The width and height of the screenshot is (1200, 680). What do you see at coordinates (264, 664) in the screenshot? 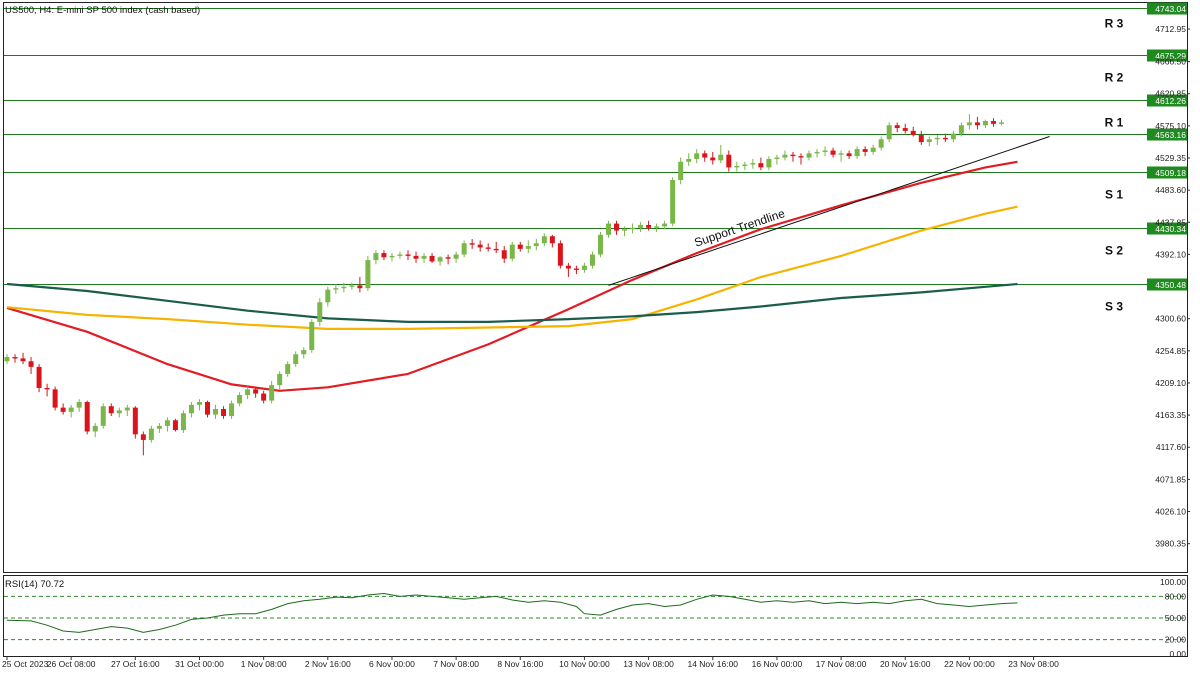
I see `time-tick-label: 1 Nov 08:00` at bounding box center [264, 664].